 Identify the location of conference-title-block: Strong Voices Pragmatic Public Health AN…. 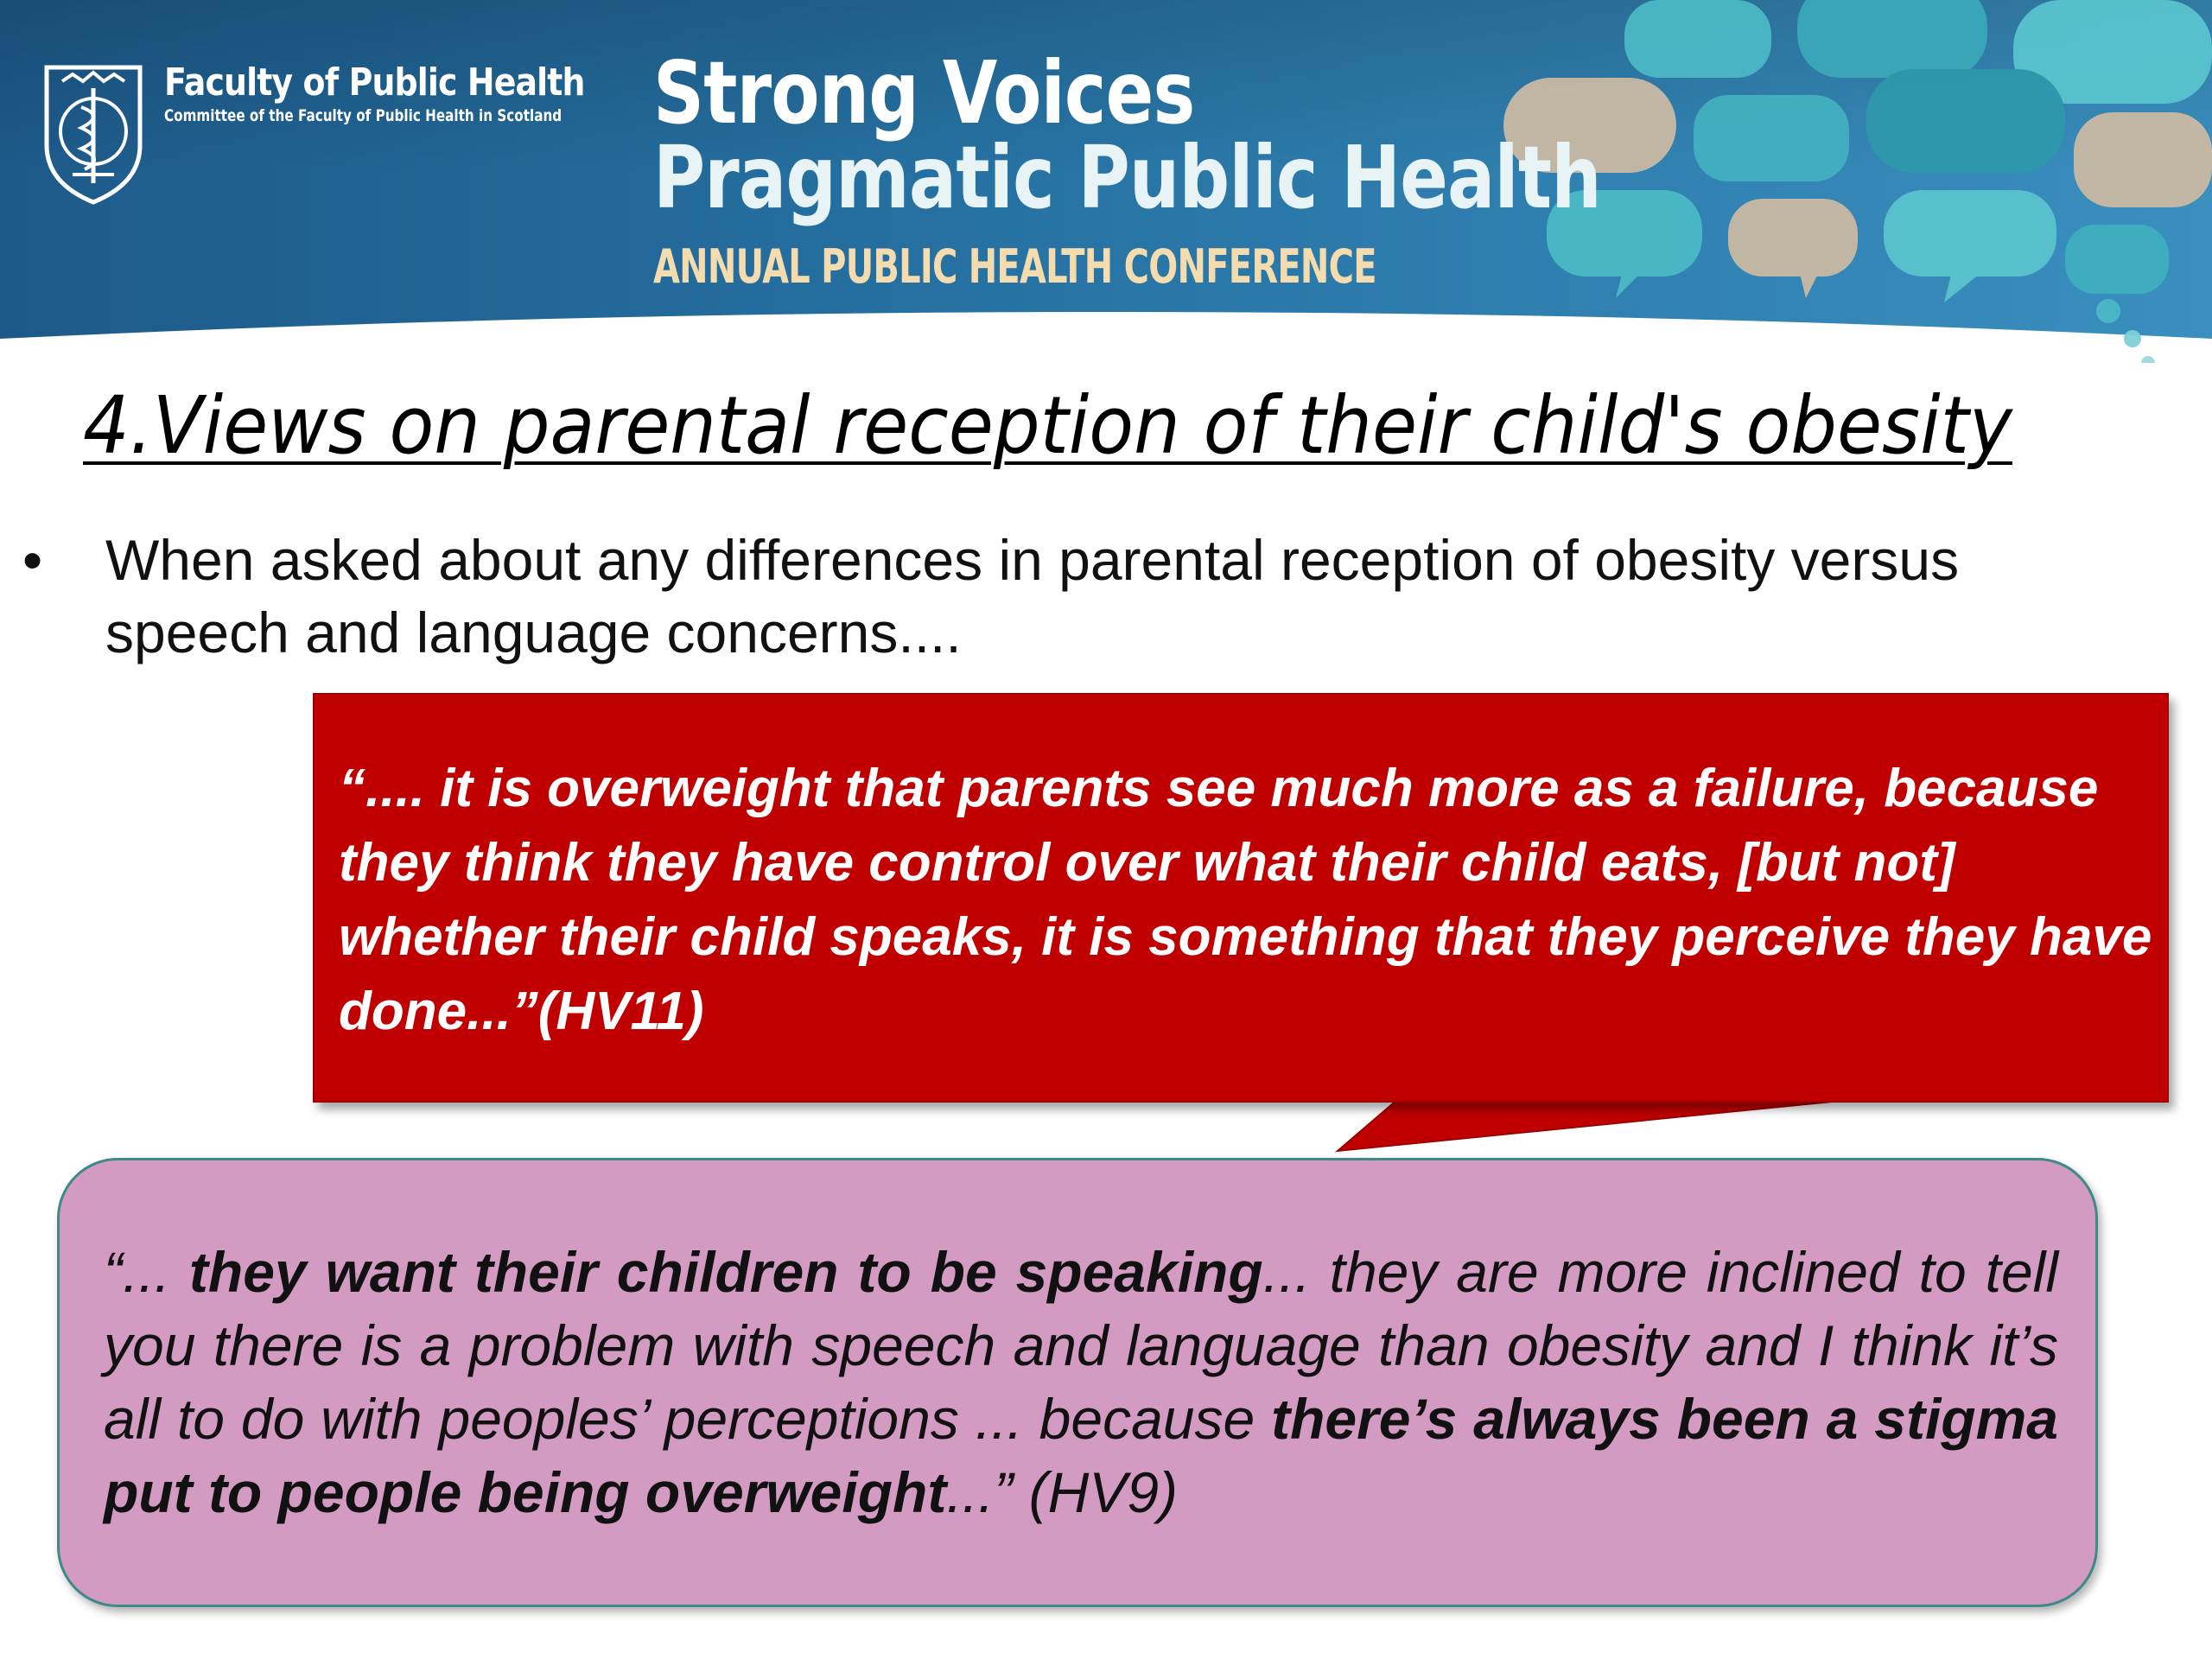
(1231, 173).